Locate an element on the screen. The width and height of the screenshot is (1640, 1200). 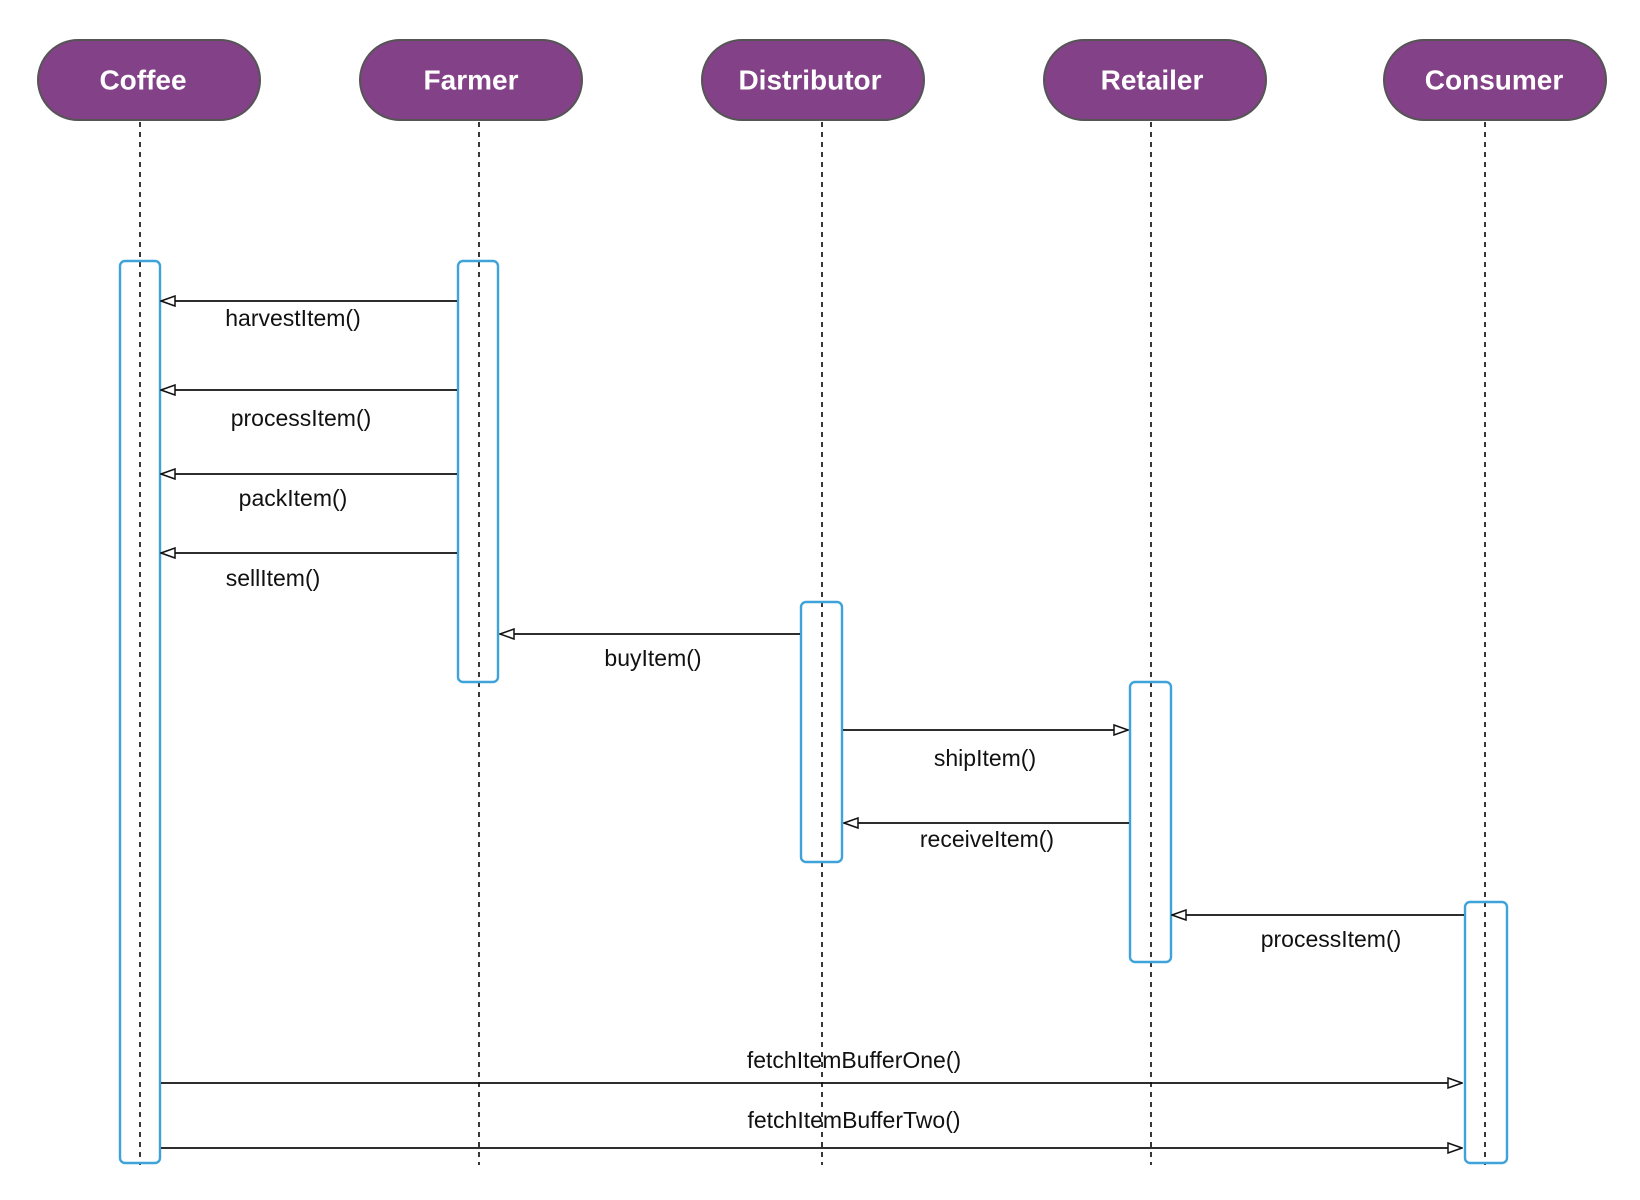
actor-label-farmer: Farmer is located at coordinates (471, 79).